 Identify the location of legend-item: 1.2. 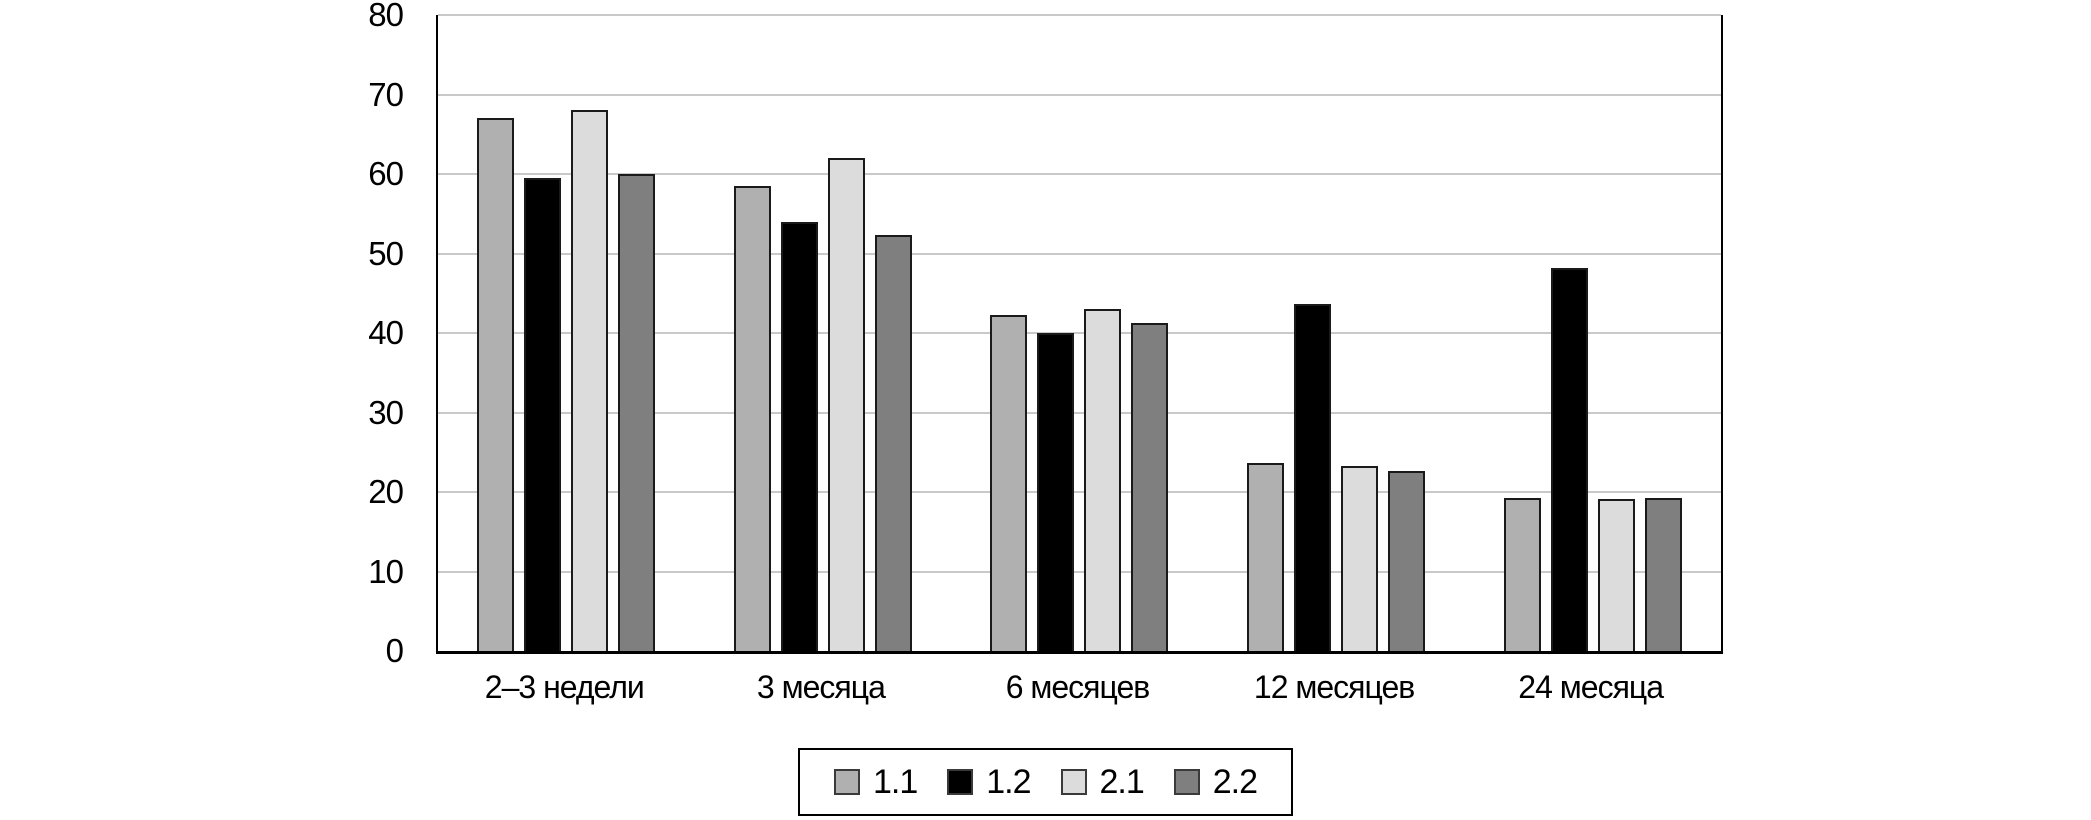
(989, 782).